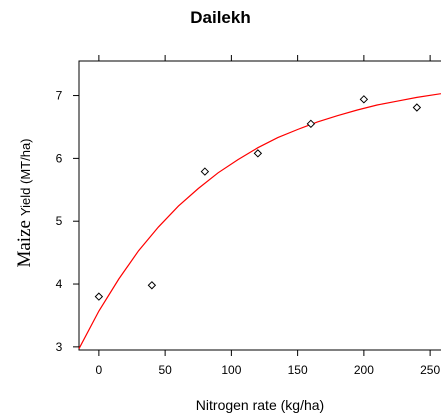 Image resolution: width=441 pixels, height=417 pixels. What do you see at coordinates (25, 177) in the screenshot?
I see `y-axis-label-units: Yield (MT/ha)` at bounding box center [25, 177].